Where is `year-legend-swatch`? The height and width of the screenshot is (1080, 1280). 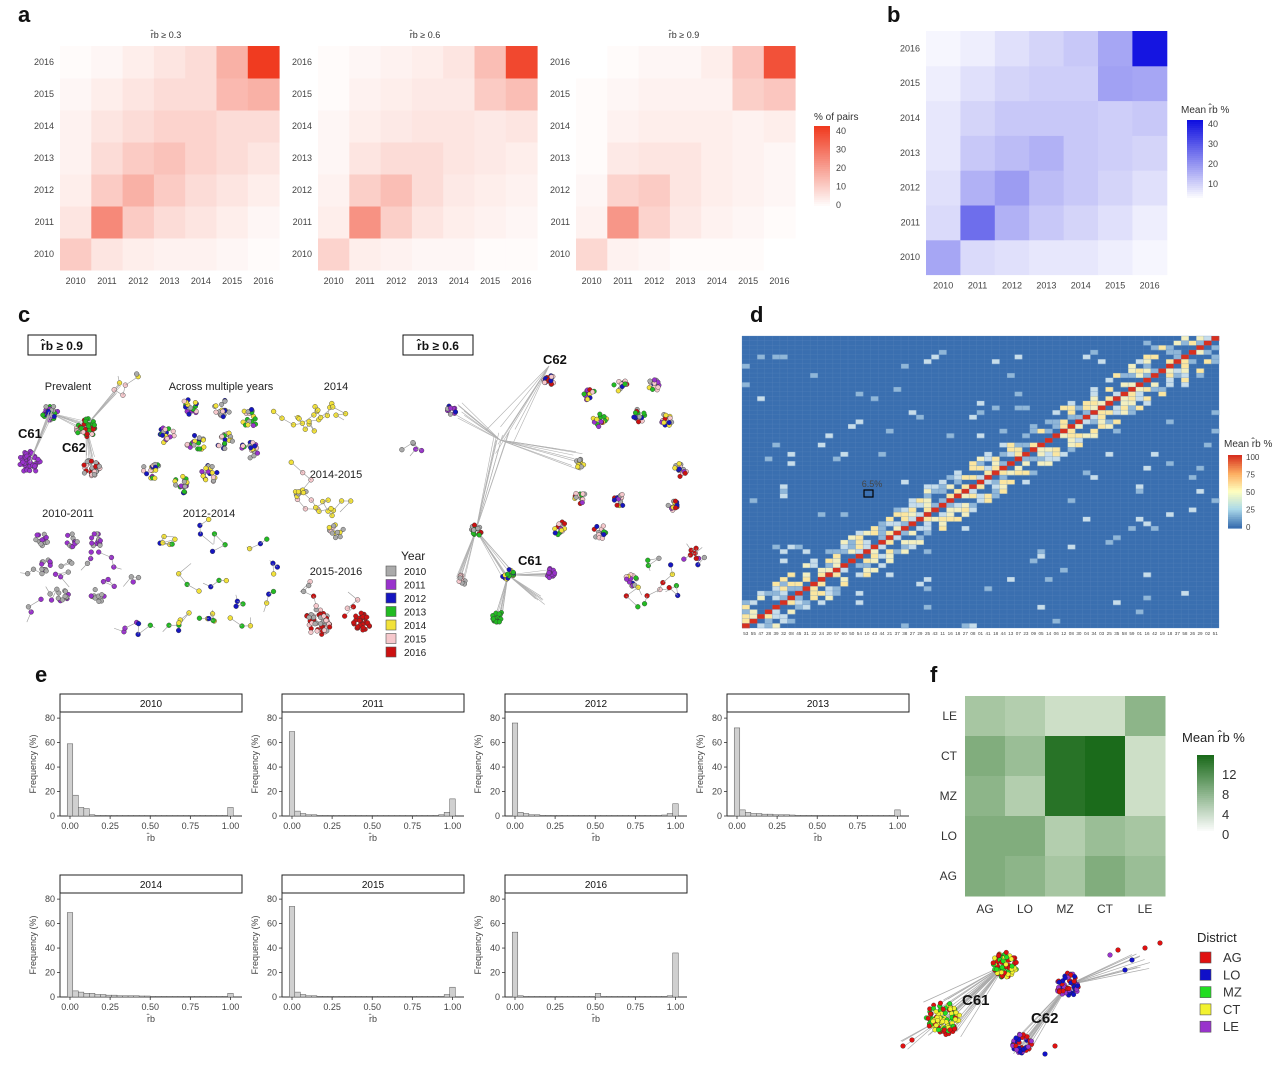
year-legend-swatch is located at coordinates (391, 612).